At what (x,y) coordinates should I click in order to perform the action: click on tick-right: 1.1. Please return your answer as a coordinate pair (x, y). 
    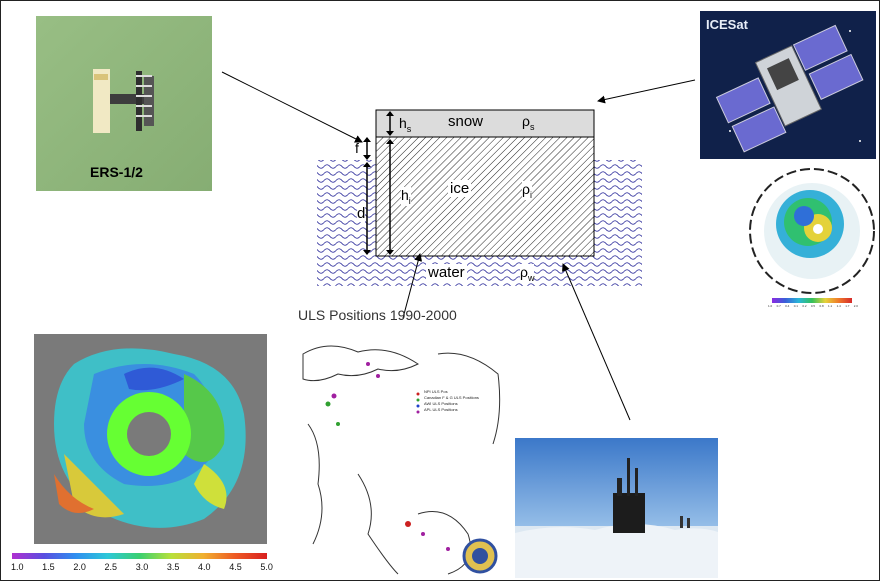
    Looking at the image, I should click on (830, 306).